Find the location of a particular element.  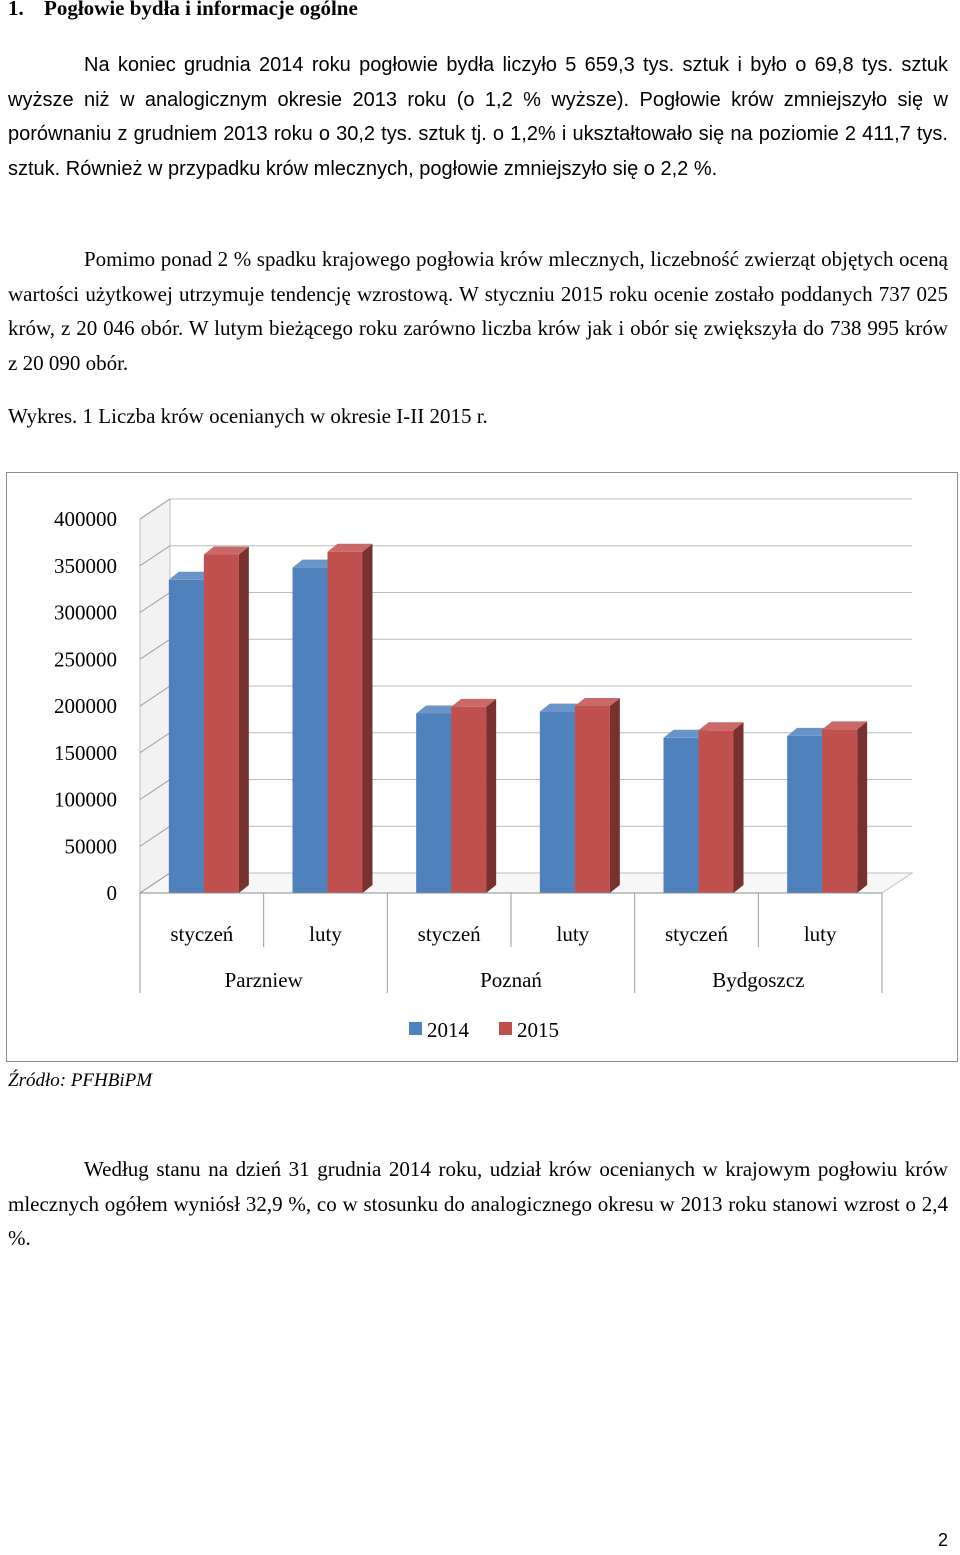

y-tick-label: 350000 is located at coordinates (85, 566).